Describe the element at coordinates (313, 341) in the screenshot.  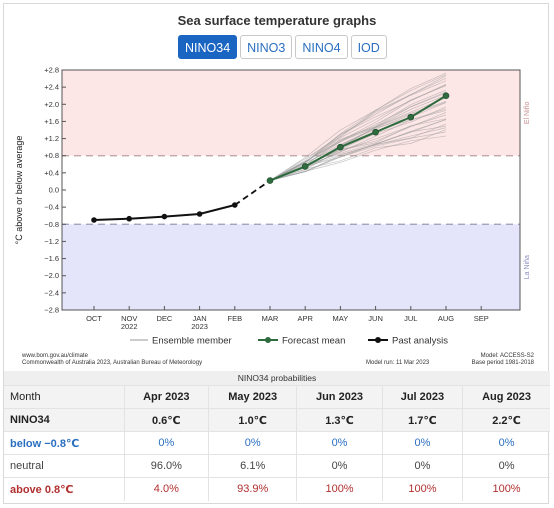
I see `legend-forecast-label: Forecast mean` at that location.